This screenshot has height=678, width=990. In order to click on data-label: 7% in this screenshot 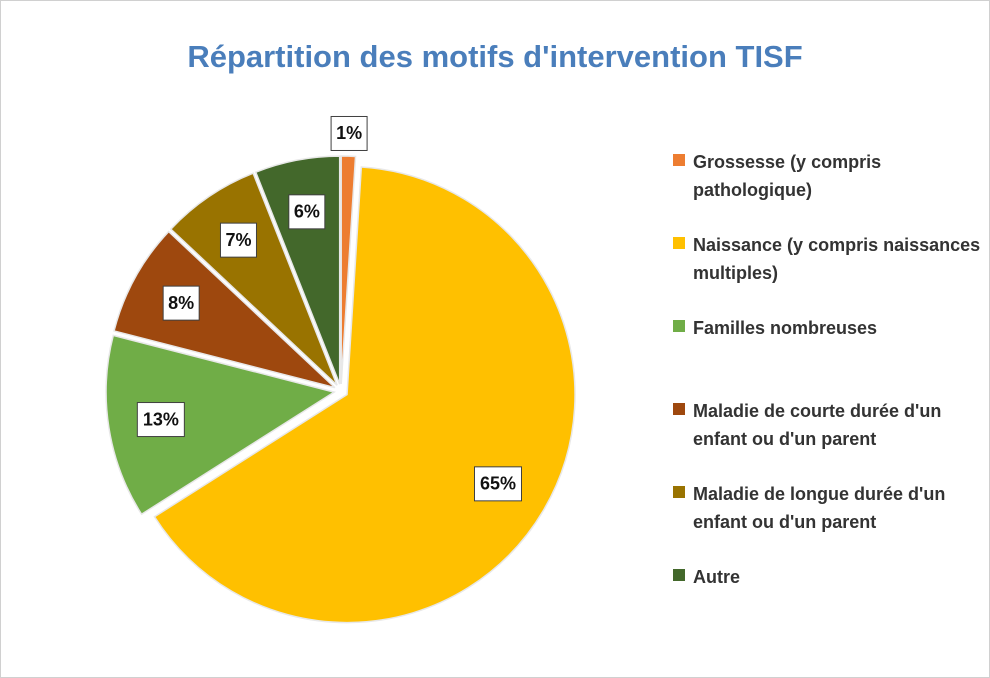, I will do `click(238, 240)`.